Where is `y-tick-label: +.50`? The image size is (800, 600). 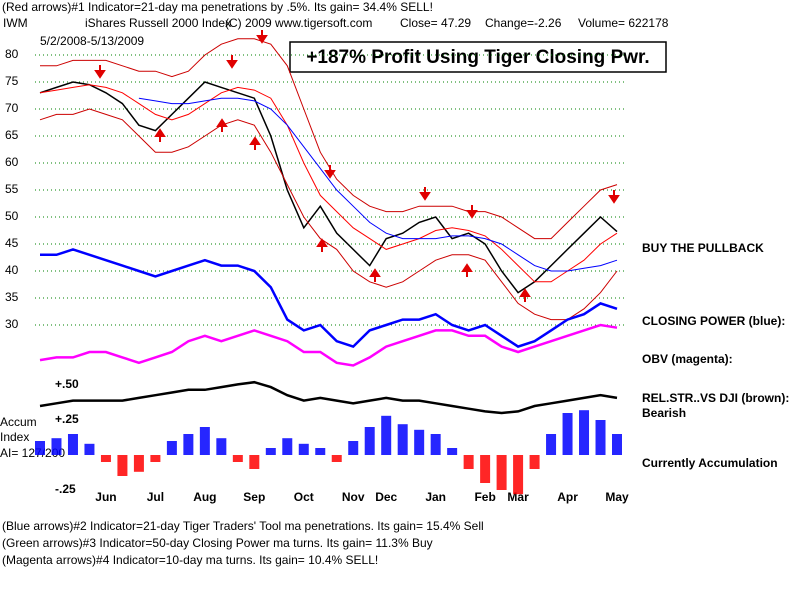 y-tick-label: +.50 is located at coordinates (67, 384).